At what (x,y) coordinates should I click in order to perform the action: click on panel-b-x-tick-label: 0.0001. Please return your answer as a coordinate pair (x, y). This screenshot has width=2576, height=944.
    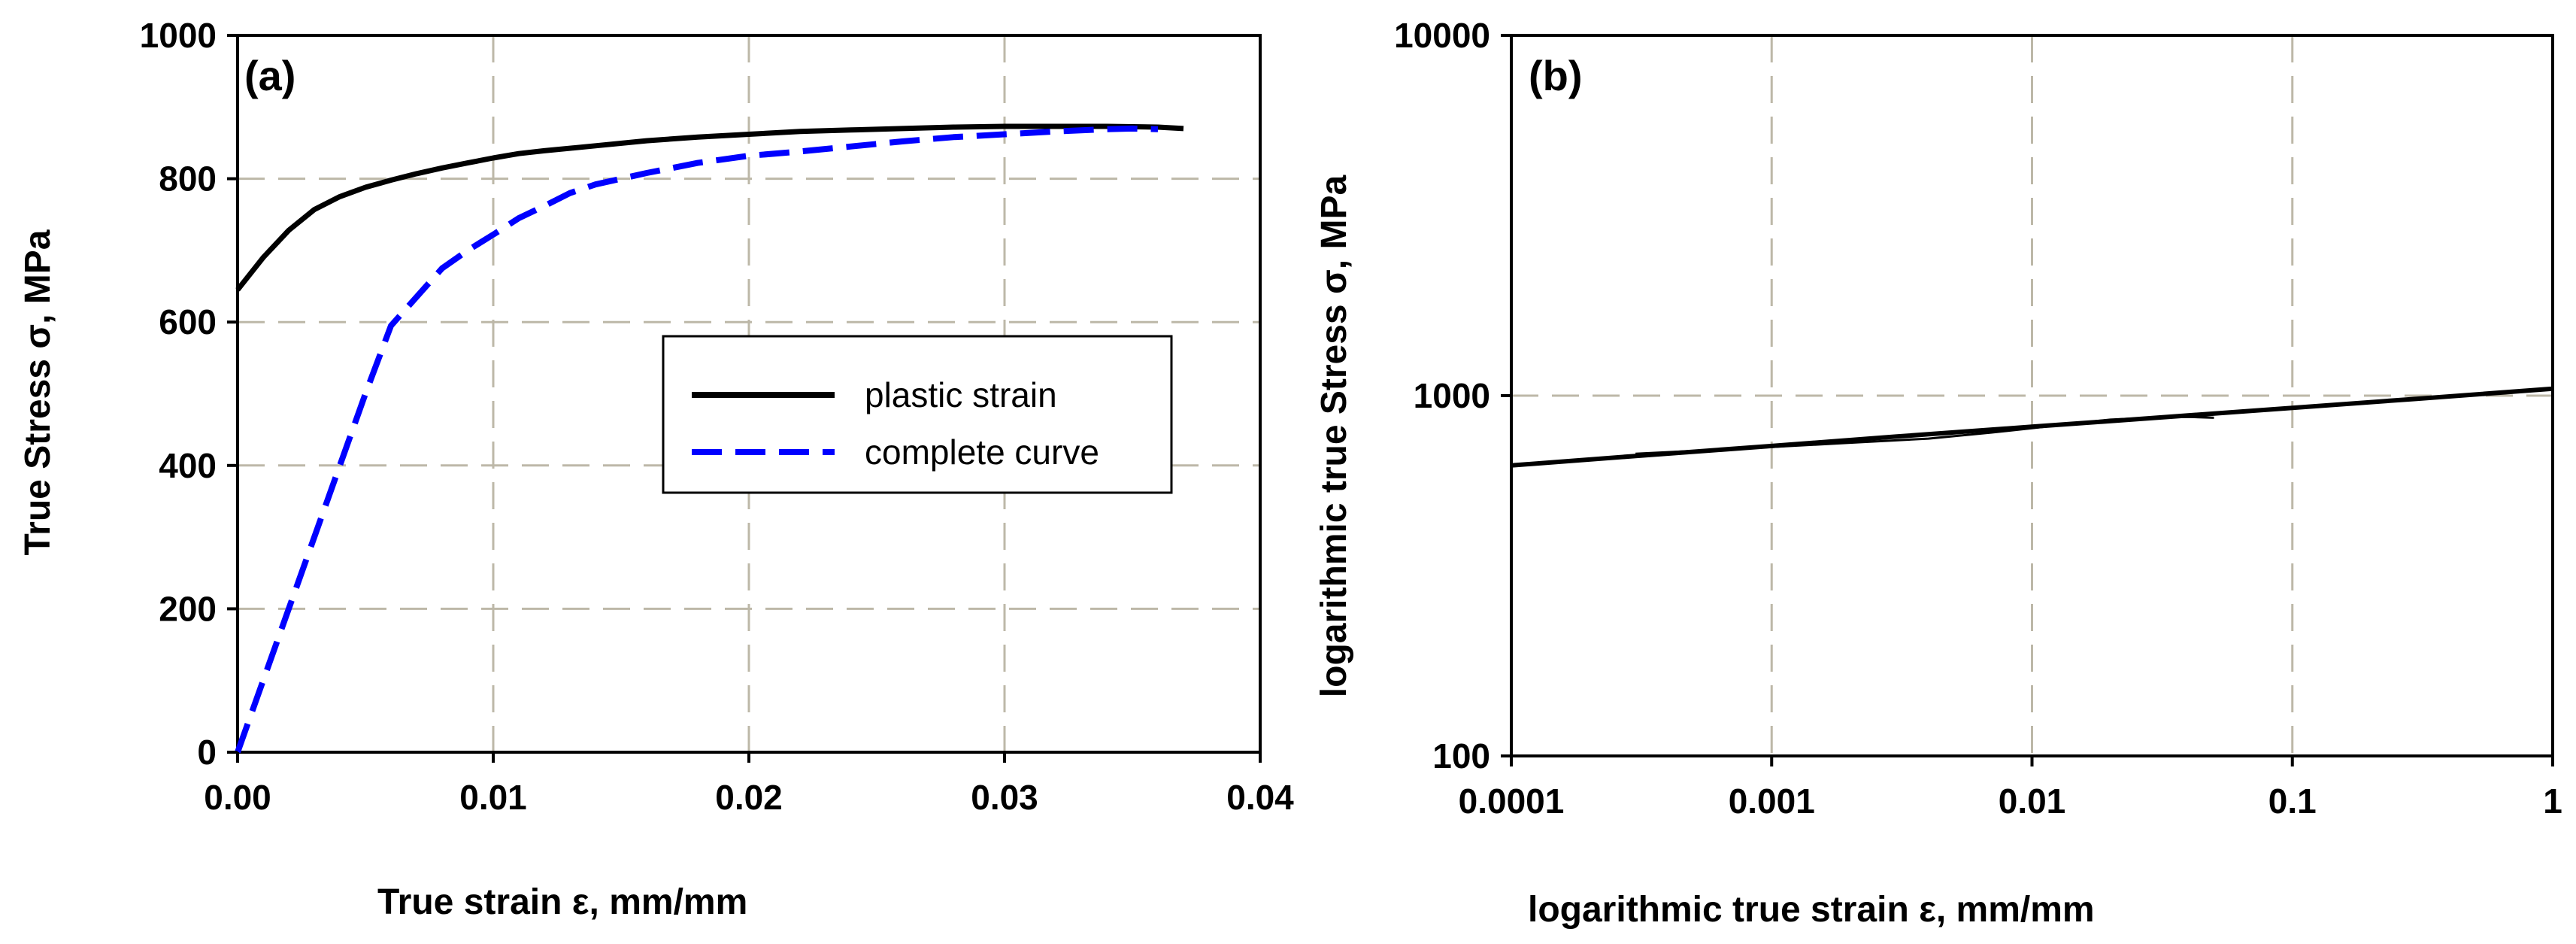
    Looking at the image, I should click on (1512, 801).